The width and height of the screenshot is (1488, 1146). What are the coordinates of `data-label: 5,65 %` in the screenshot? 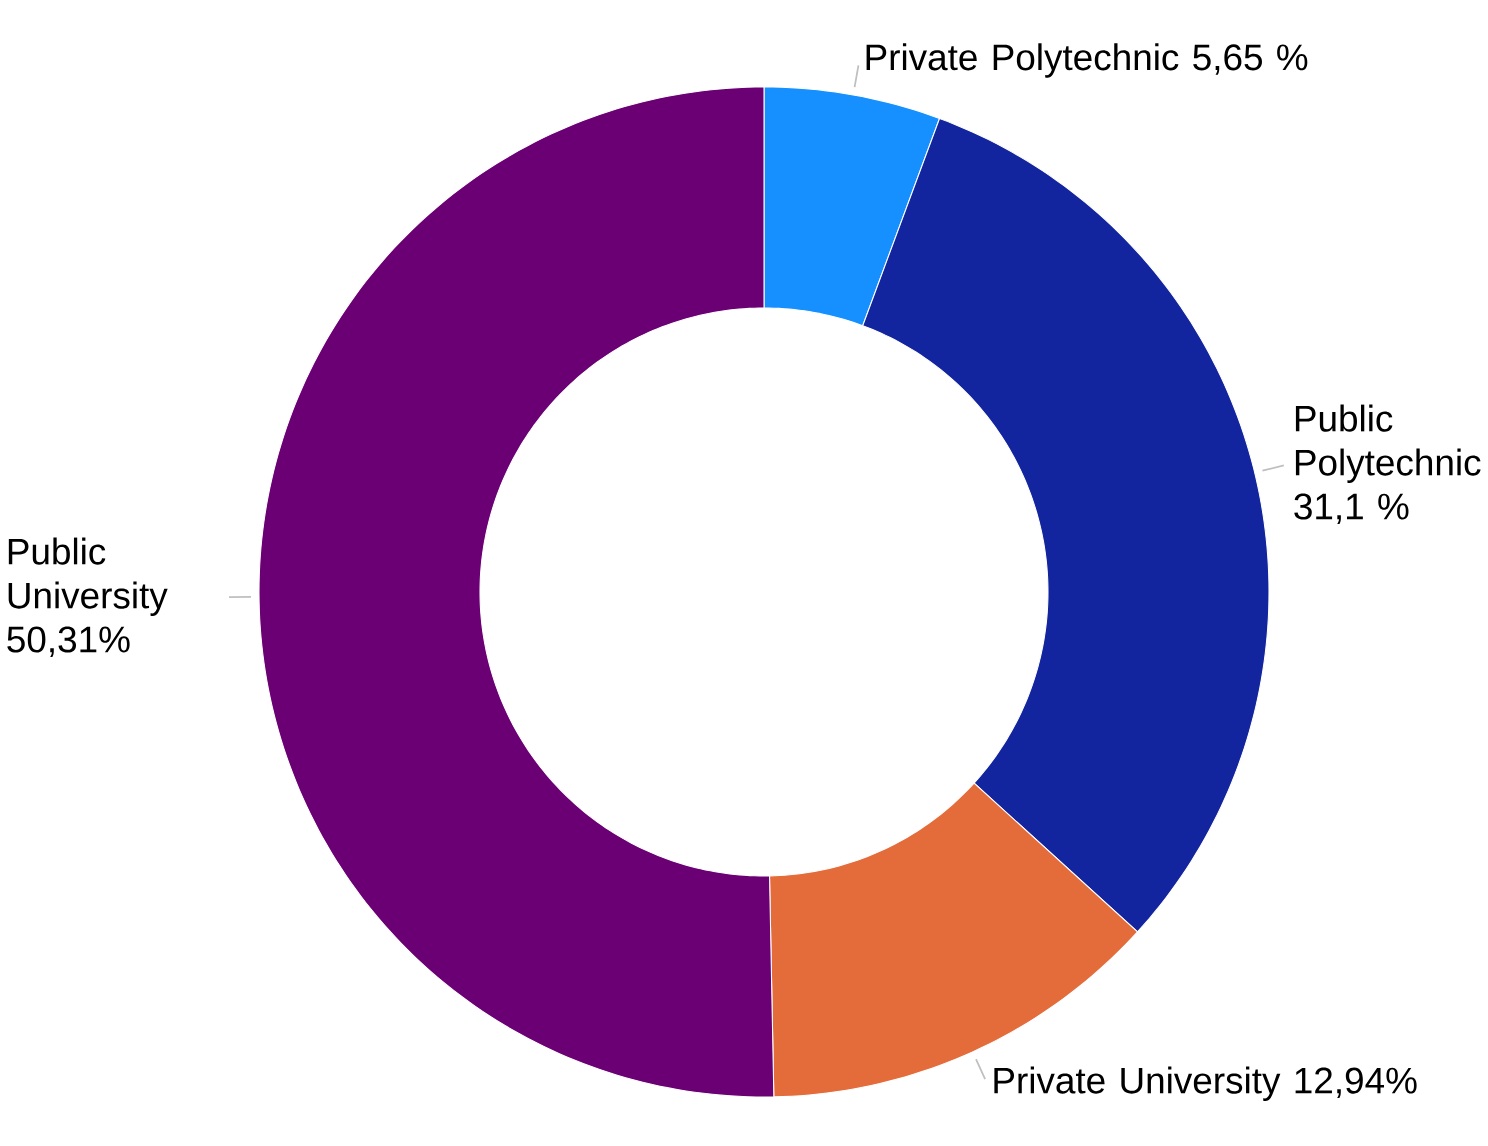 It's located at (1250, 59).